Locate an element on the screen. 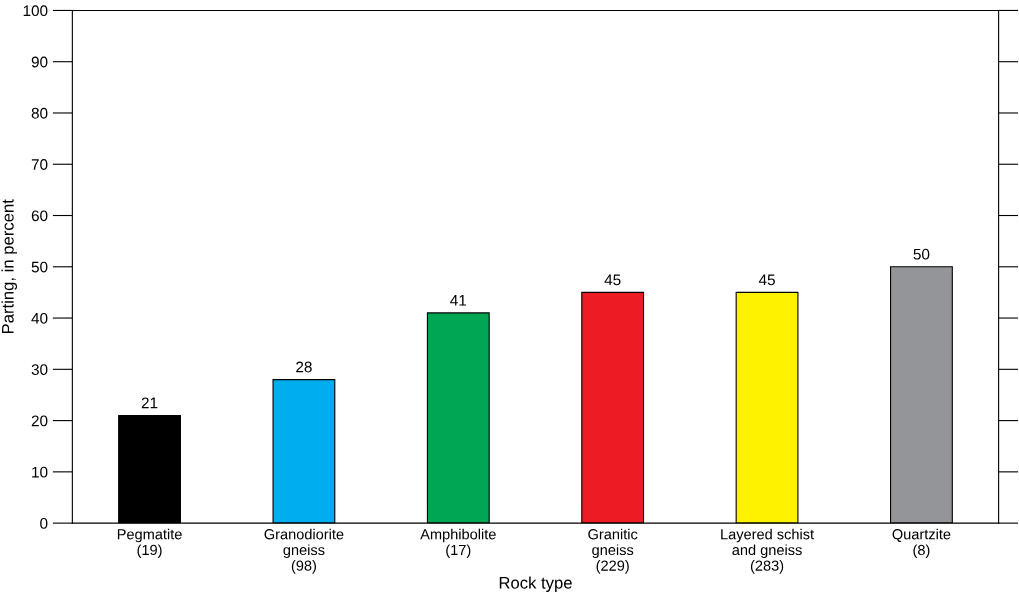  data-label: 28 is located at coordinates (304, 367).